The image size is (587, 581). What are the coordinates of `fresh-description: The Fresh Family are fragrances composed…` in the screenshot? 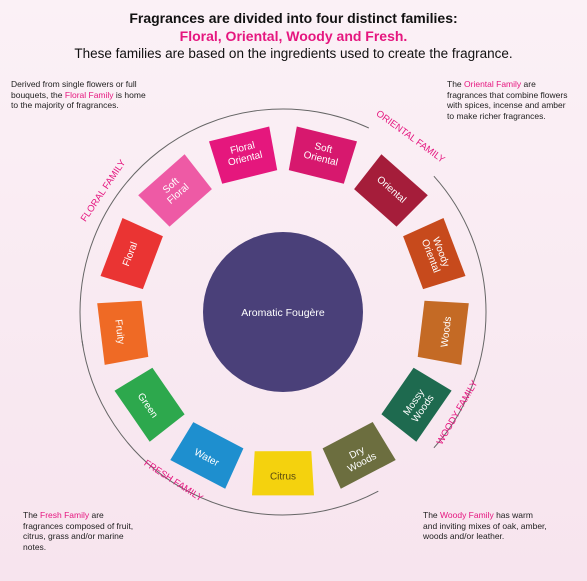 It's located at (78, 531).